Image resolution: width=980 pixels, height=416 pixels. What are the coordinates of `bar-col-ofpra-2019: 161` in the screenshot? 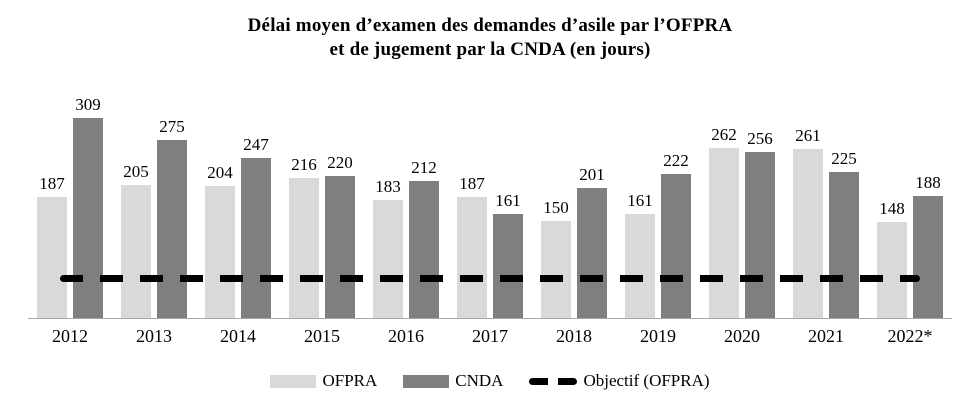 It's located at (640, 201).